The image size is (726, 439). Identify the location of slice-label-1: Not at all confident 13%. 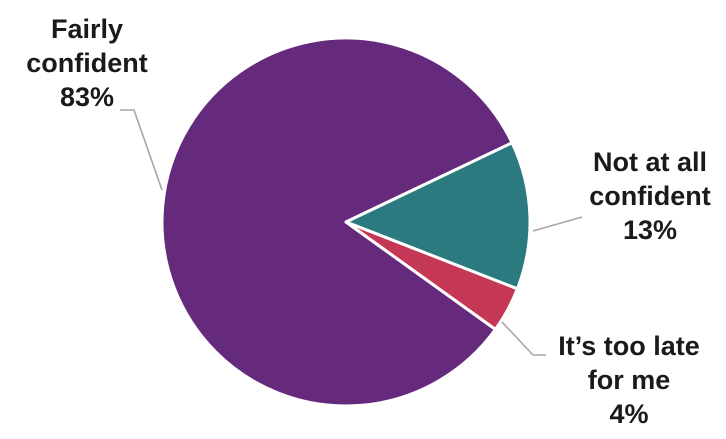
(650, 196).